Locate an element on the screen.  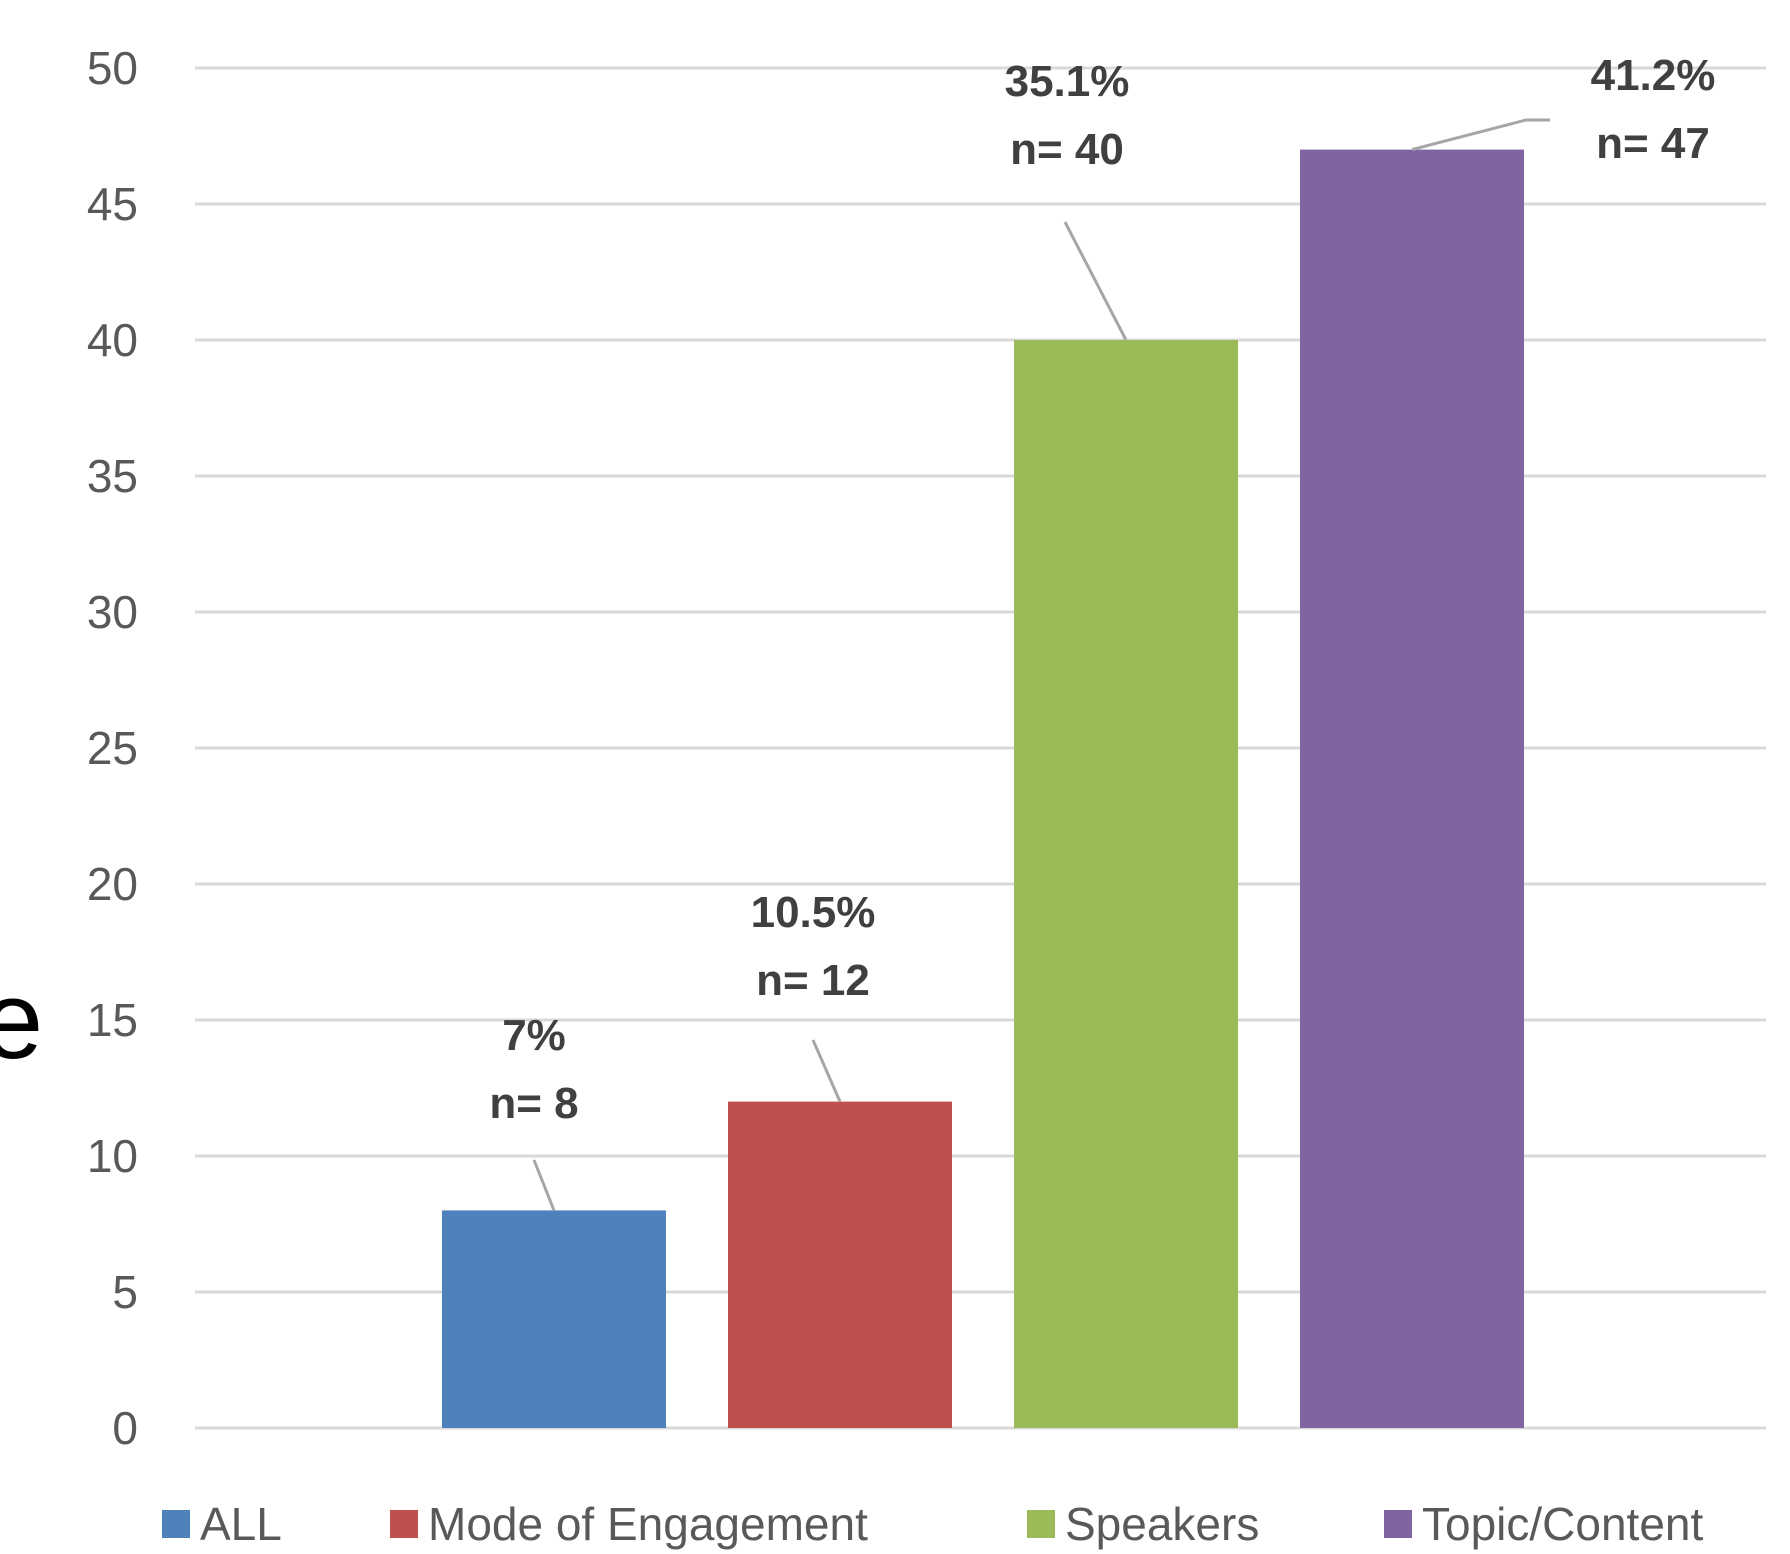
data-label-pct: 10.5% is located at coordinates (813, 912).